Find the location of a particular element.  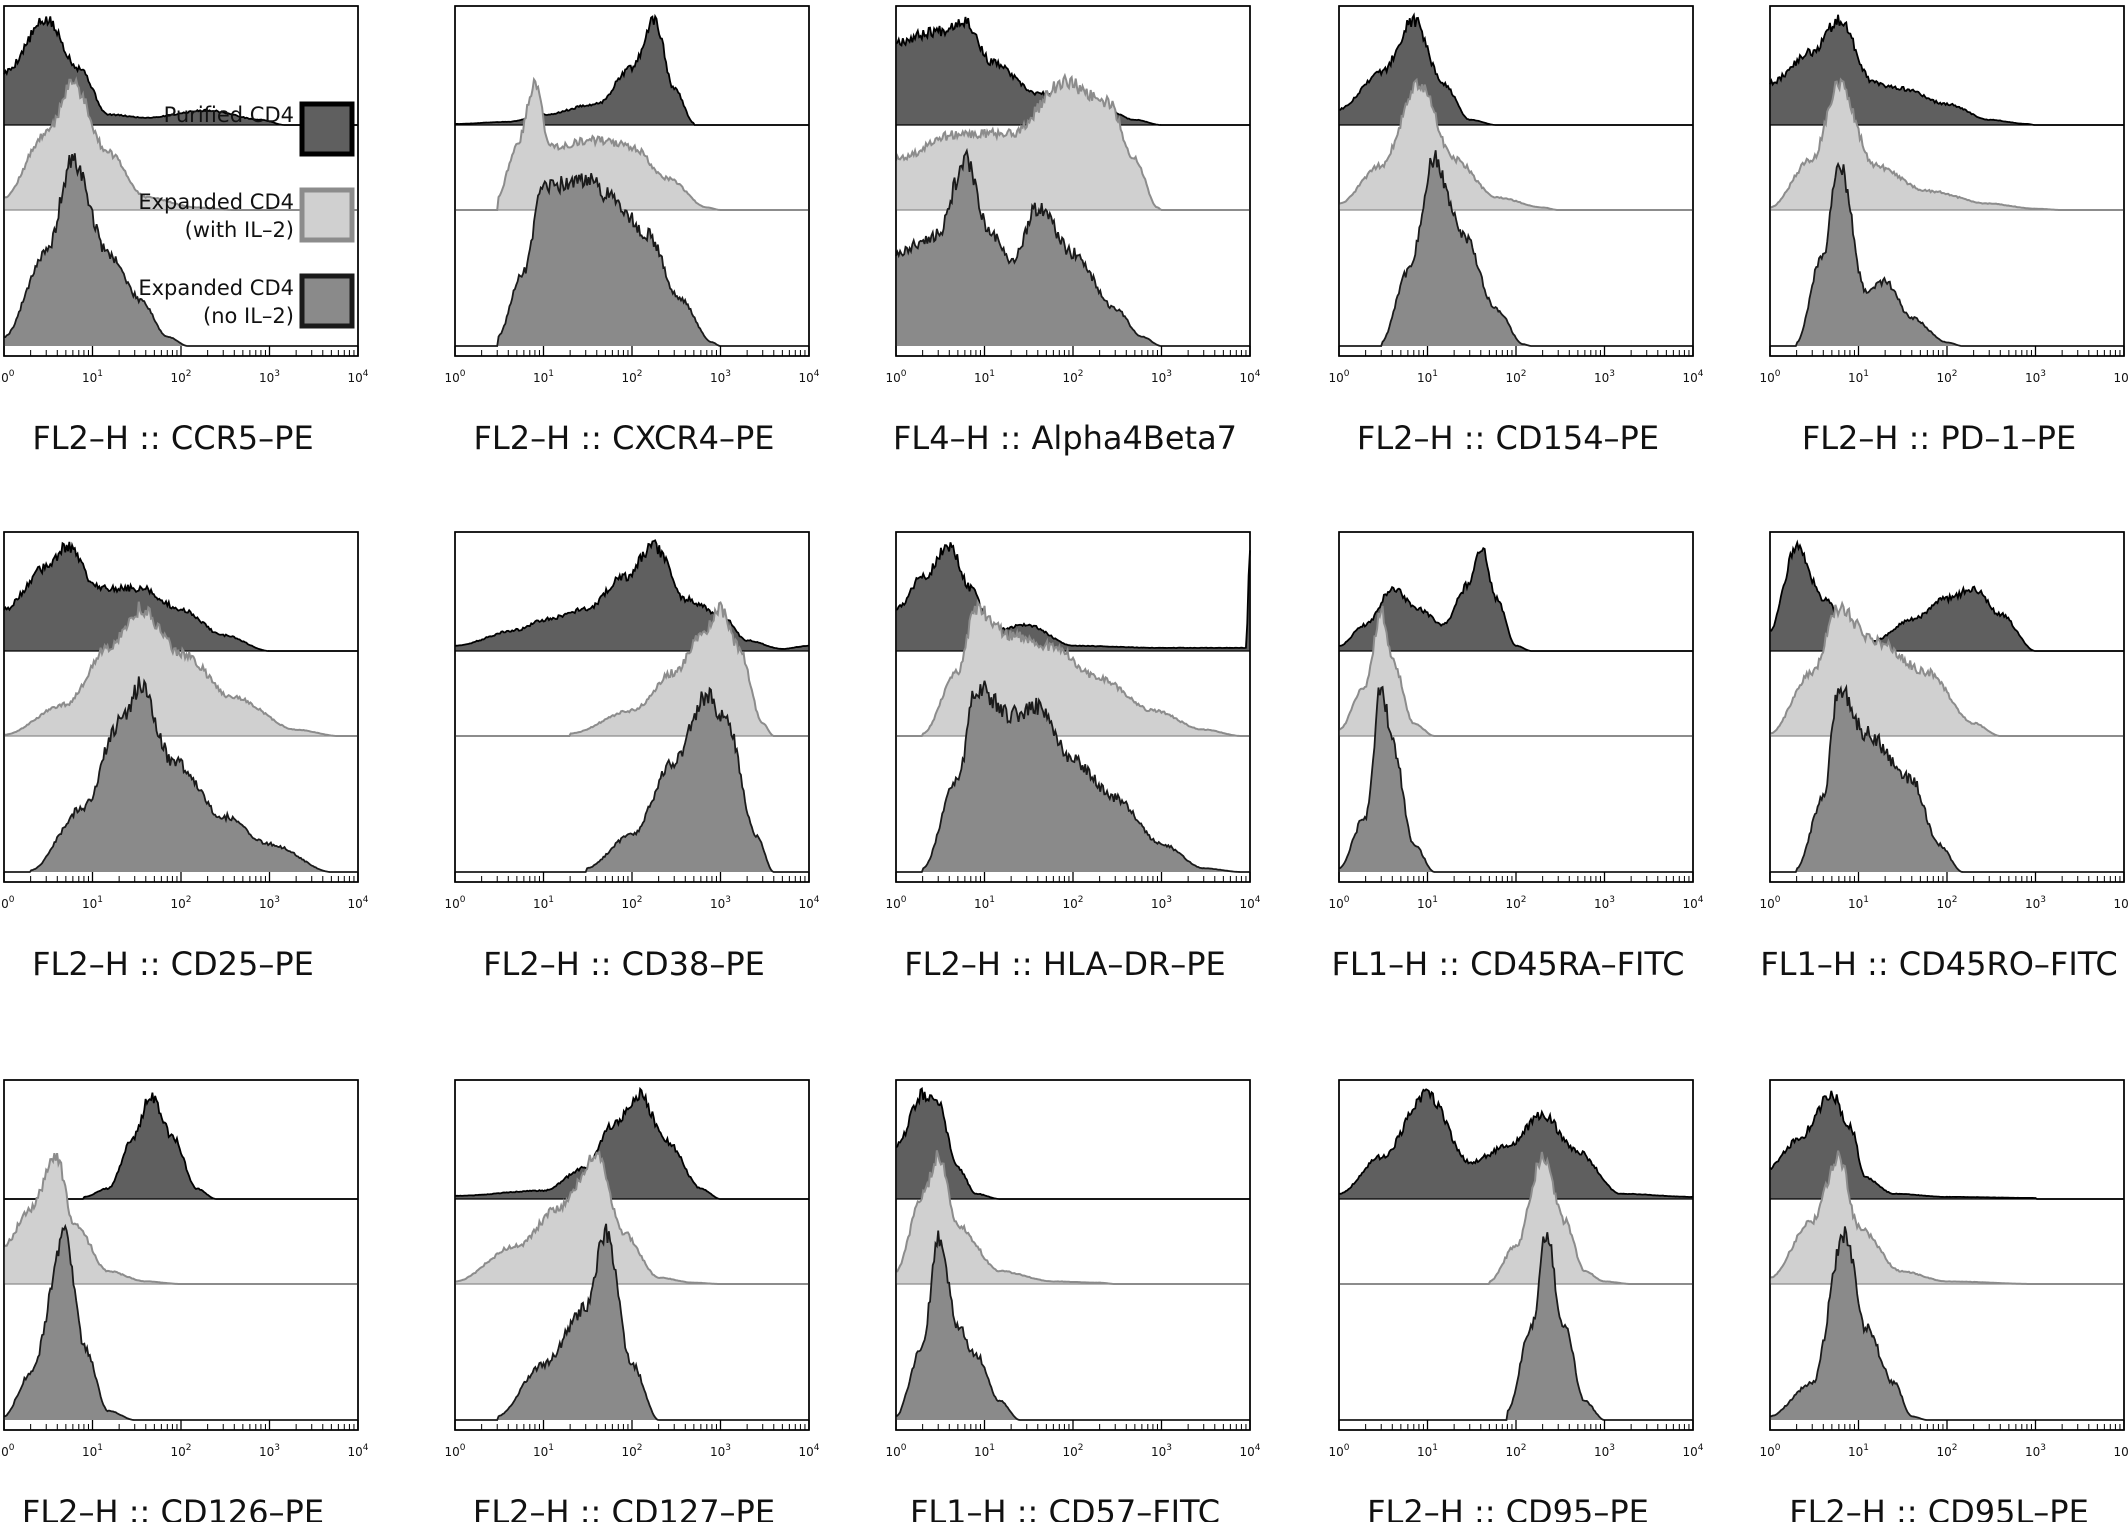

panel-title: FL1–H :: CD57–FITC is located at coordinates (1065, 1507).